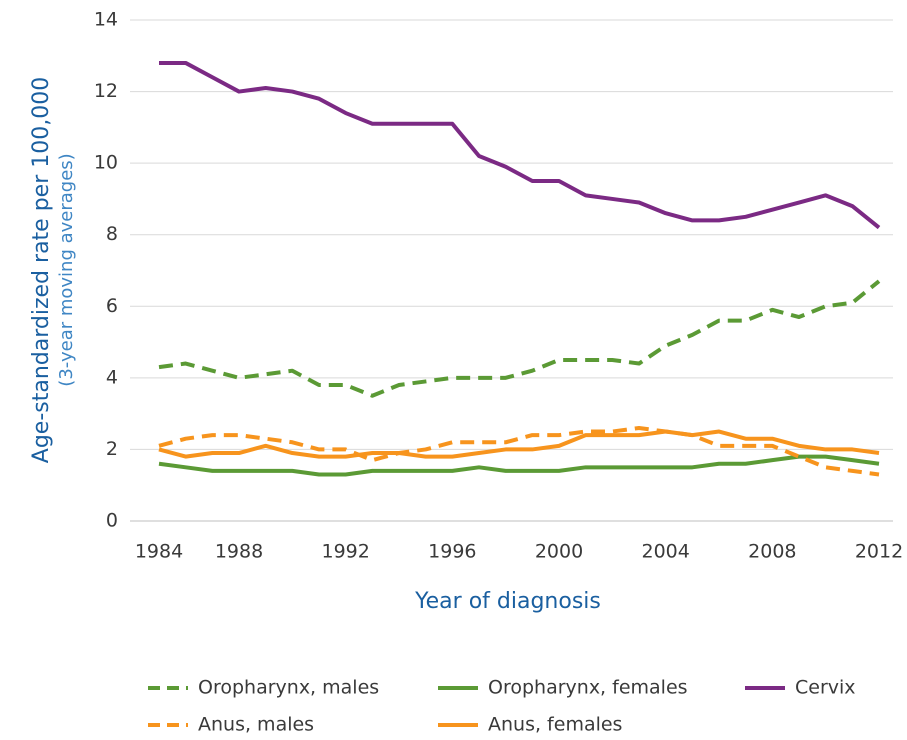 This screenshot has height=740, width=907. I want to click on y-tick-label: 14, so click(106, 20).